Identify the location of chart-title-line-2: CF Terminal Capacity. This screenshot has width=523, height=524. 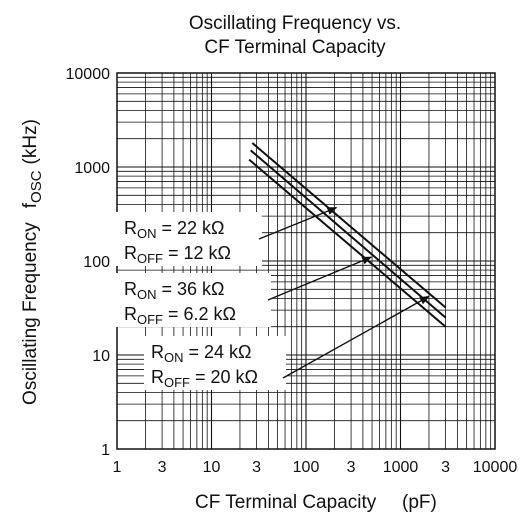
(295, 47).